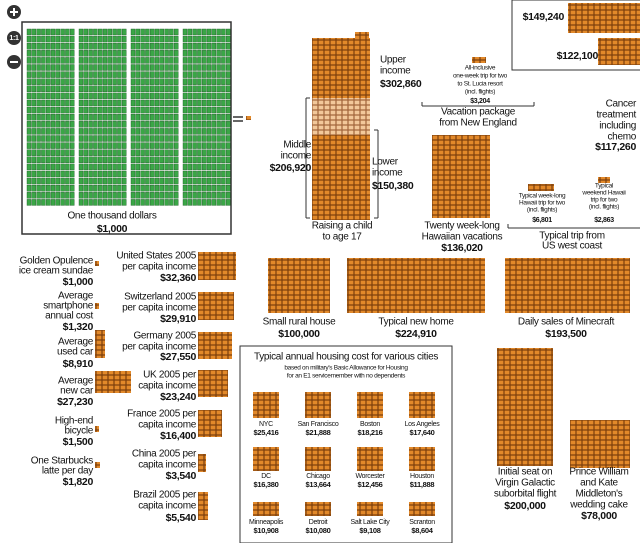 The height and width of the screenshot is (543, 640). Describe the element at coordinates (296, 156) in the screenshot. I see `item-label: income` at that location.